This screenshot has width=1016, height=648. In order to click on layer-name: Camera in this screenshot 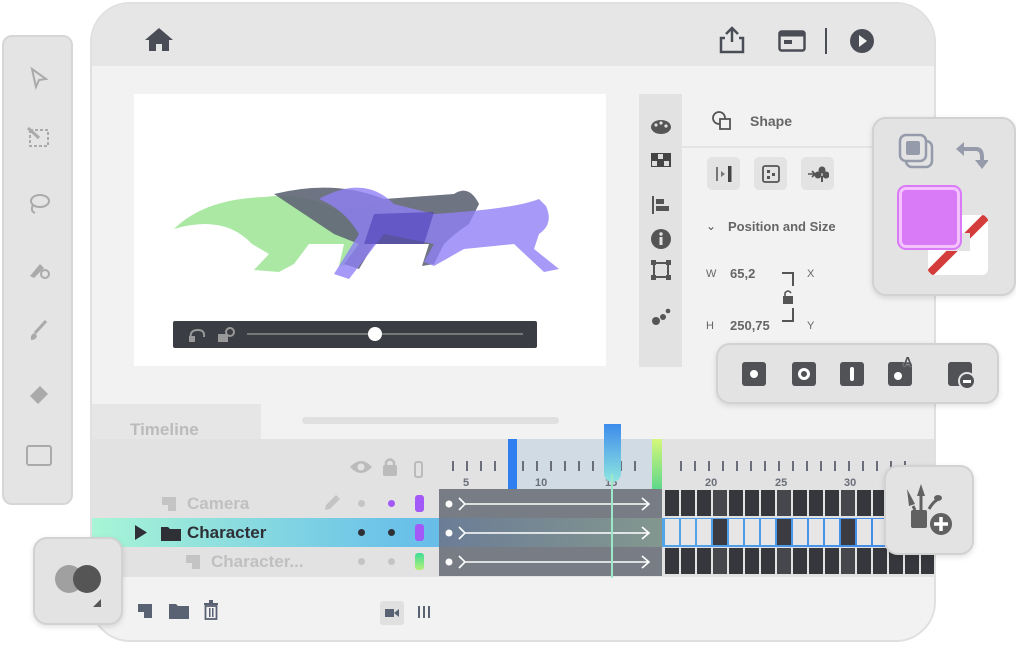, I will do `click(218, 503)`.